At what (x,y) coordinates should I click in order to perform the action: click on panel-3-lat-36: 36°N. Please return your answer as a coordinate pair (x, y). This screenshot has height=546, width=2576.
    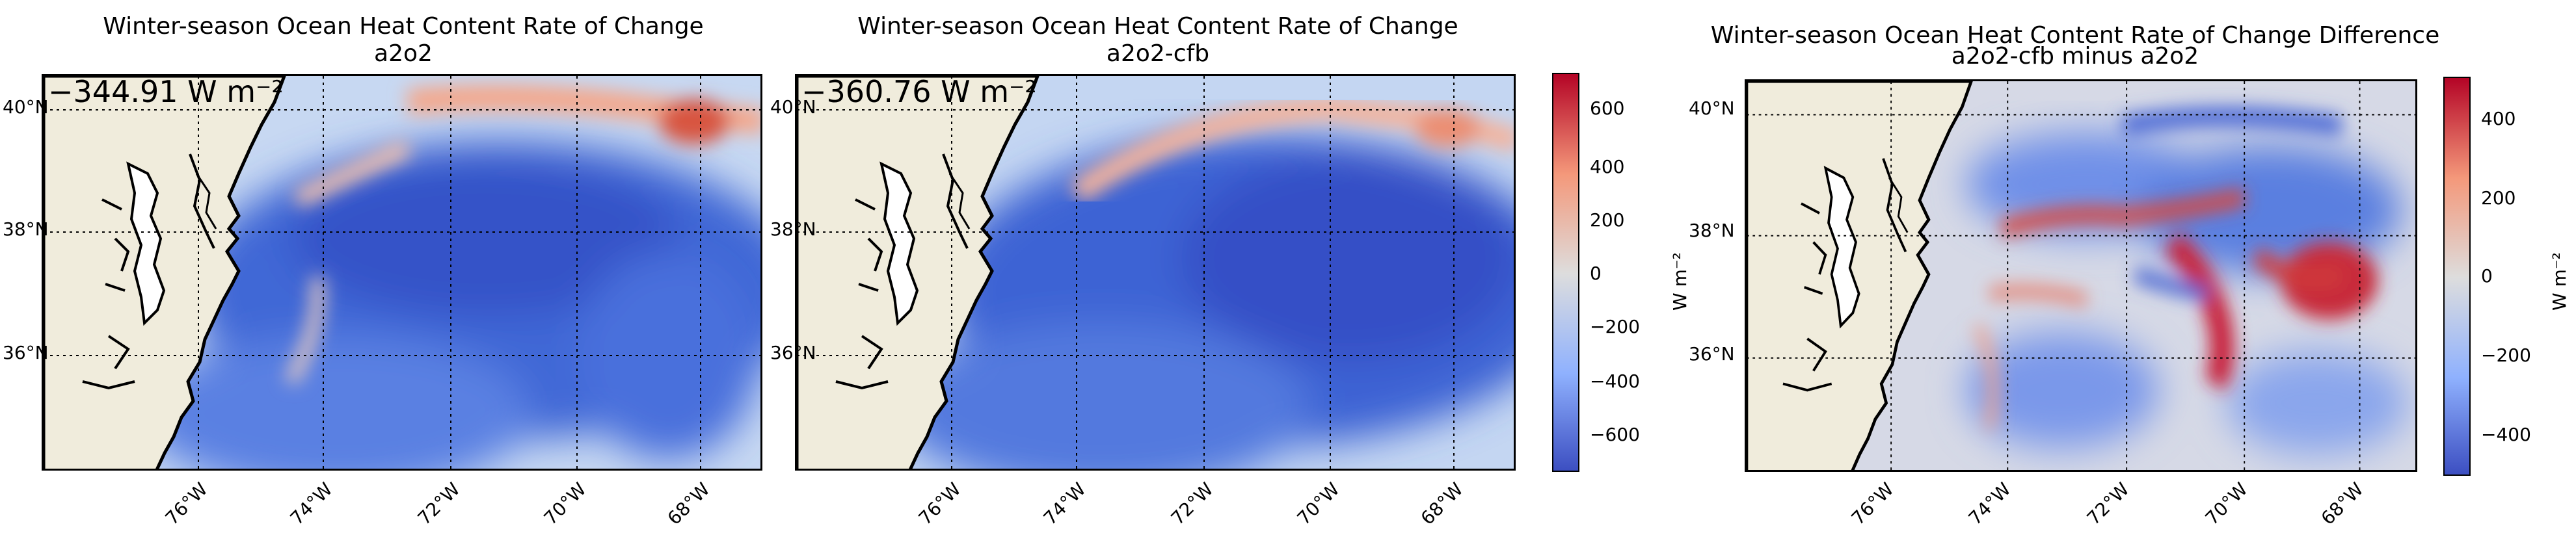
    Looking at the image, I should click on (1712, 354).